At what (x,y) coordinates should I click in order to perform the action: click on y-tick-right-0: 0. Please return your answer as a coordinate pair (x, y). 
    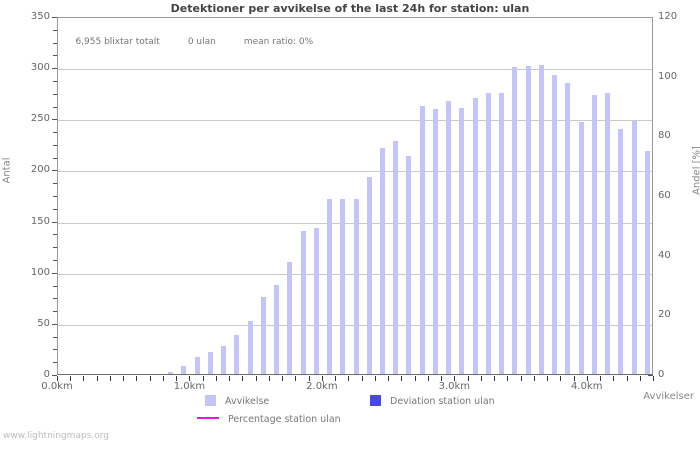
    Looking at the image, I should click on (661, 374).